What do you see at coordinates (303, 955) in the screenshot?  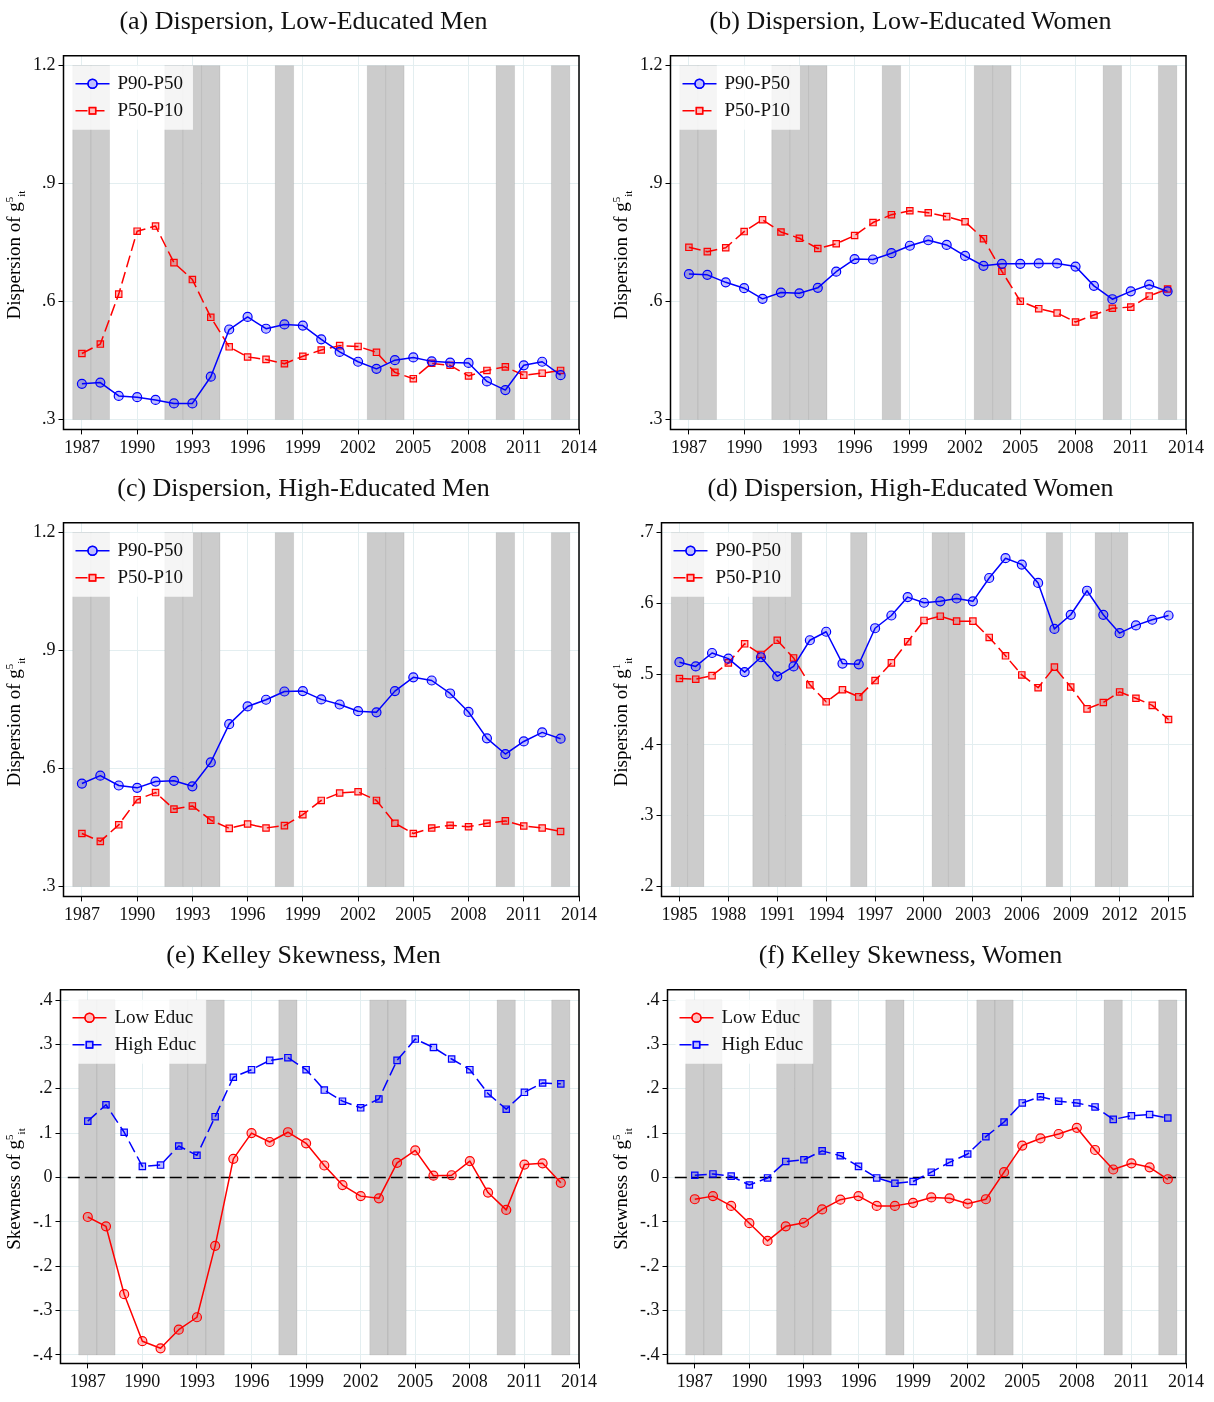 I see `chart-title: (e) Kelley Skewness, Men` at bounding box center [303, 955].